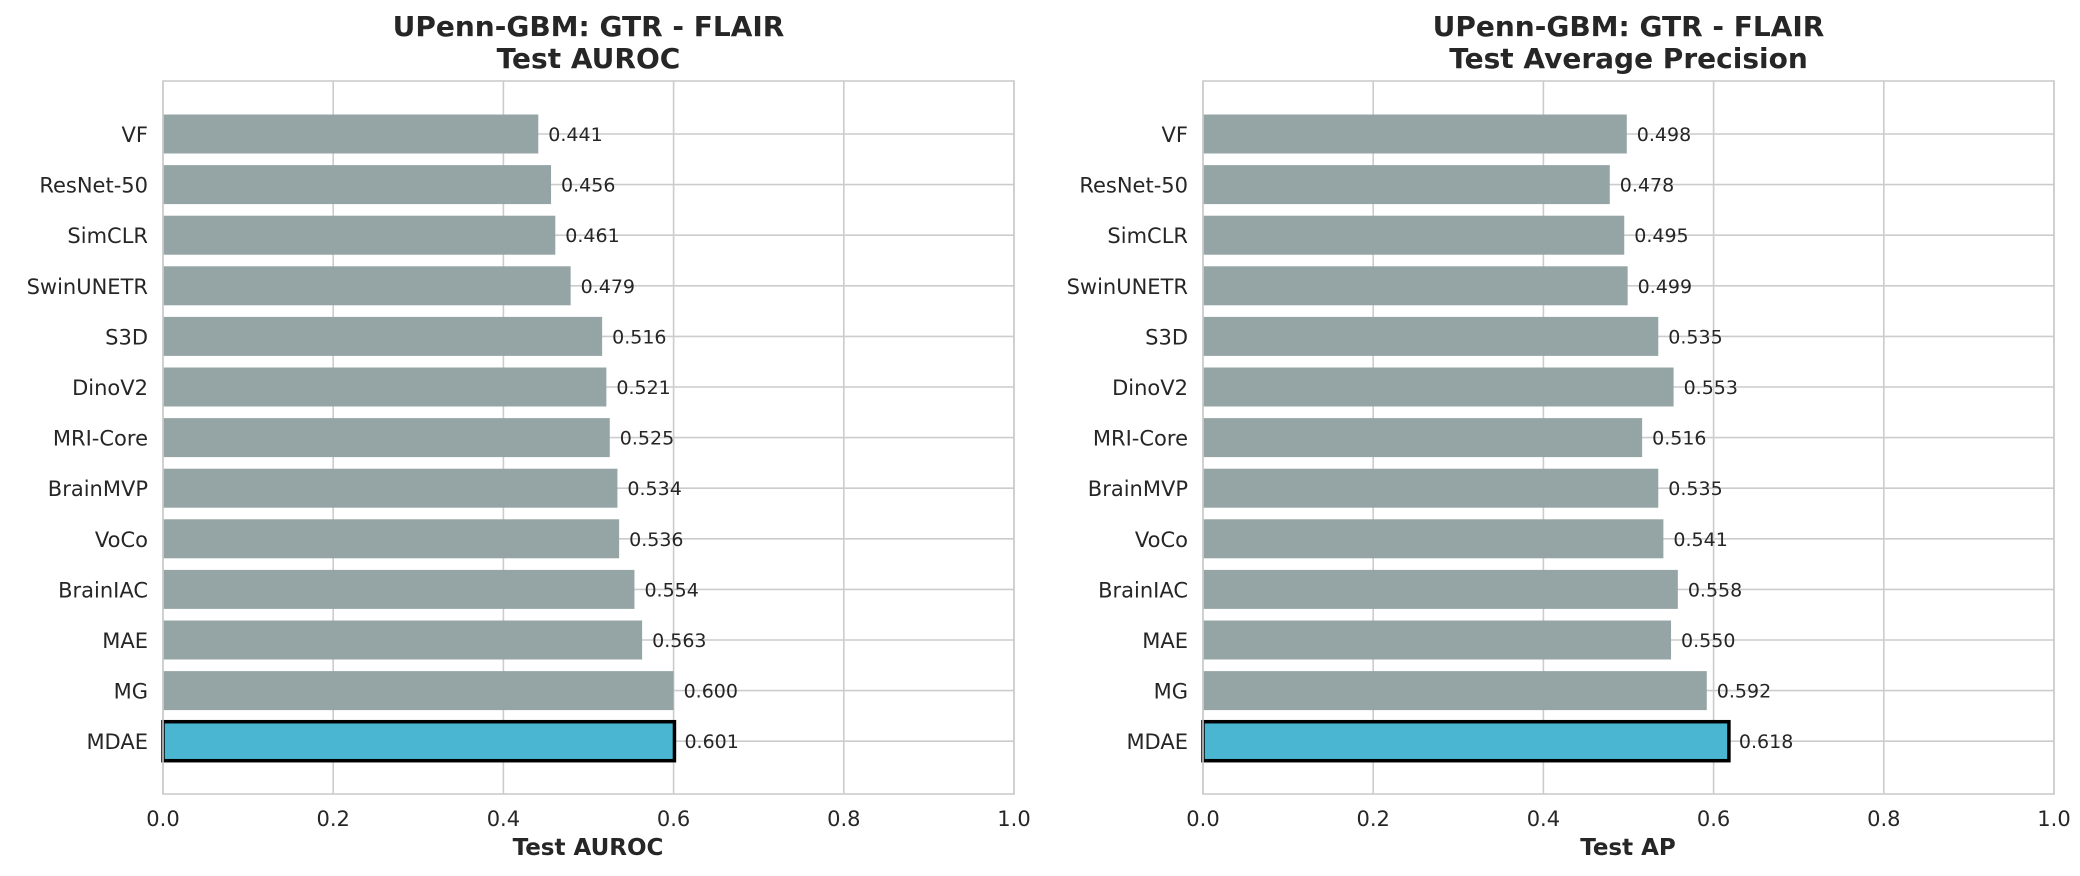 This screenshot has width=2080, height=876. What do you see at coordinates (608, 287) in the screenshot?
I see `data-label: 0.479` at bounding box center [608, 287].